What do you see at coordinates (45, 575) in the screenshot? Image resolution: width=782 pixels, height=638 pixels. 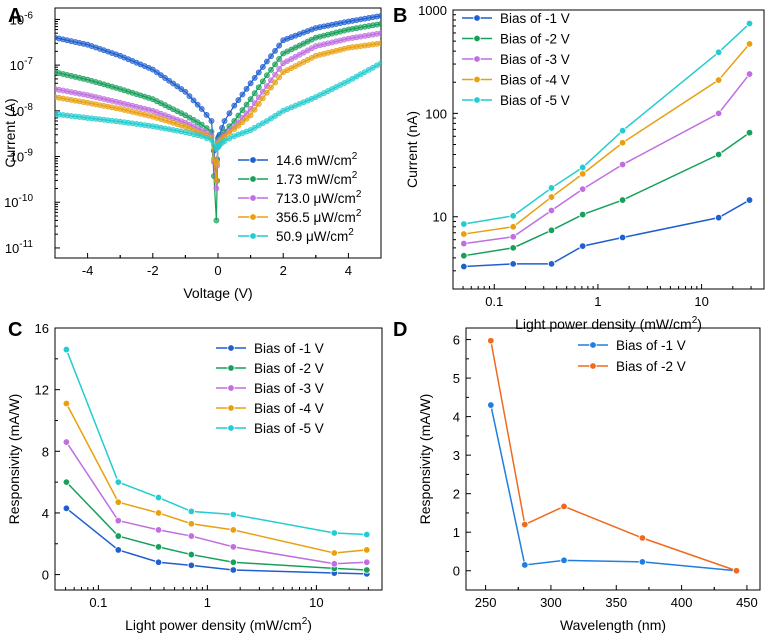 I see `y-tick-label: 0` at bounding box center [45, 575].